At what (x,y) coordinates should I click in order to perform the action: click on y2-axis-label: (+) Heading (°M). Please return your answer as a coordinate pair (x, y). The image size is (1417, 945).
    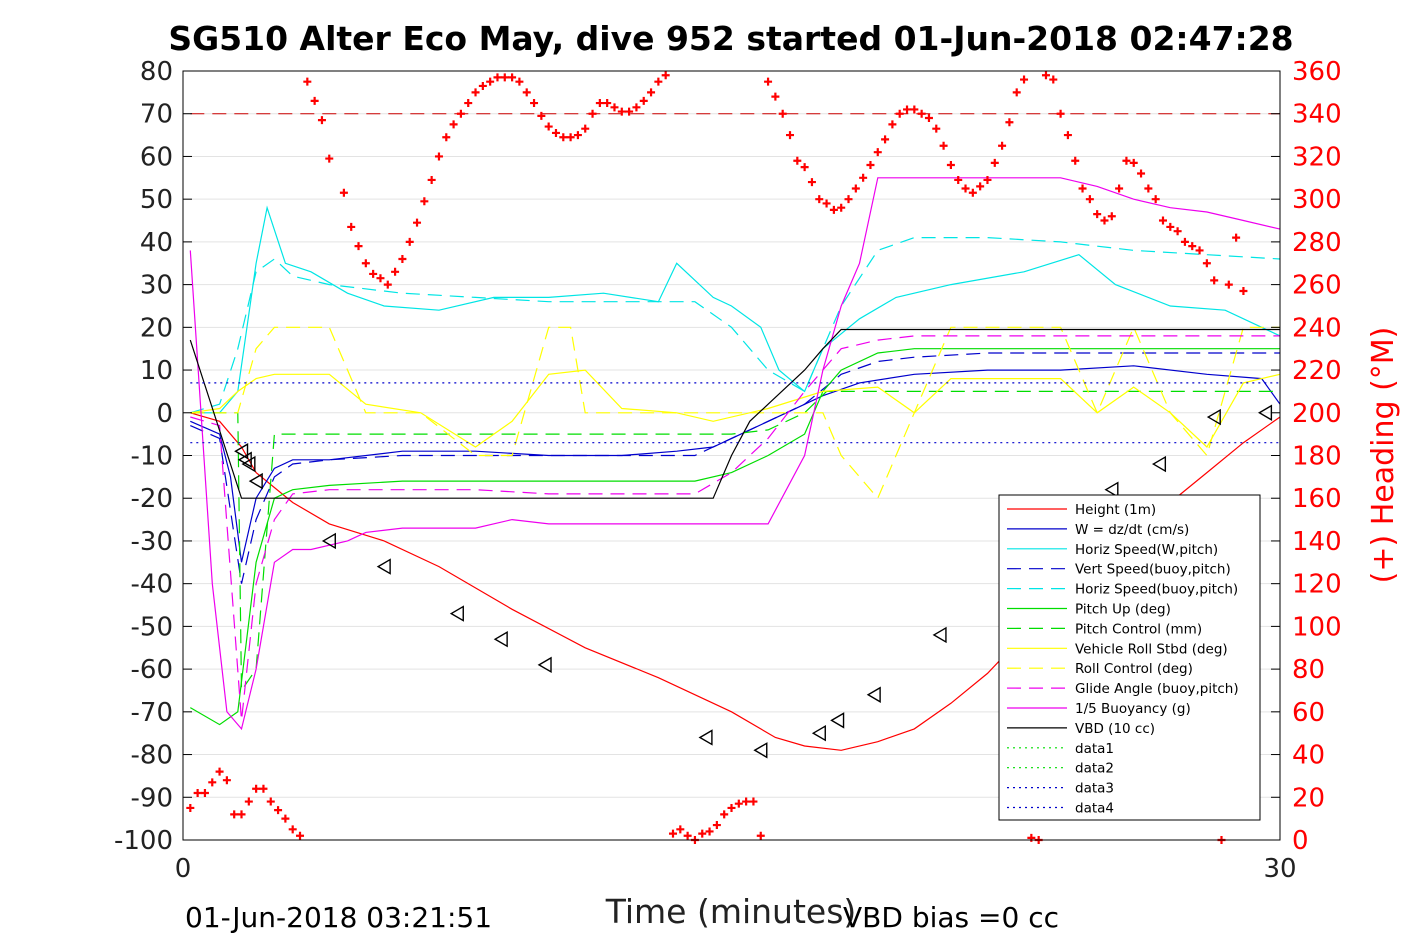
    Looking at the image, I should click on (1383, 455).